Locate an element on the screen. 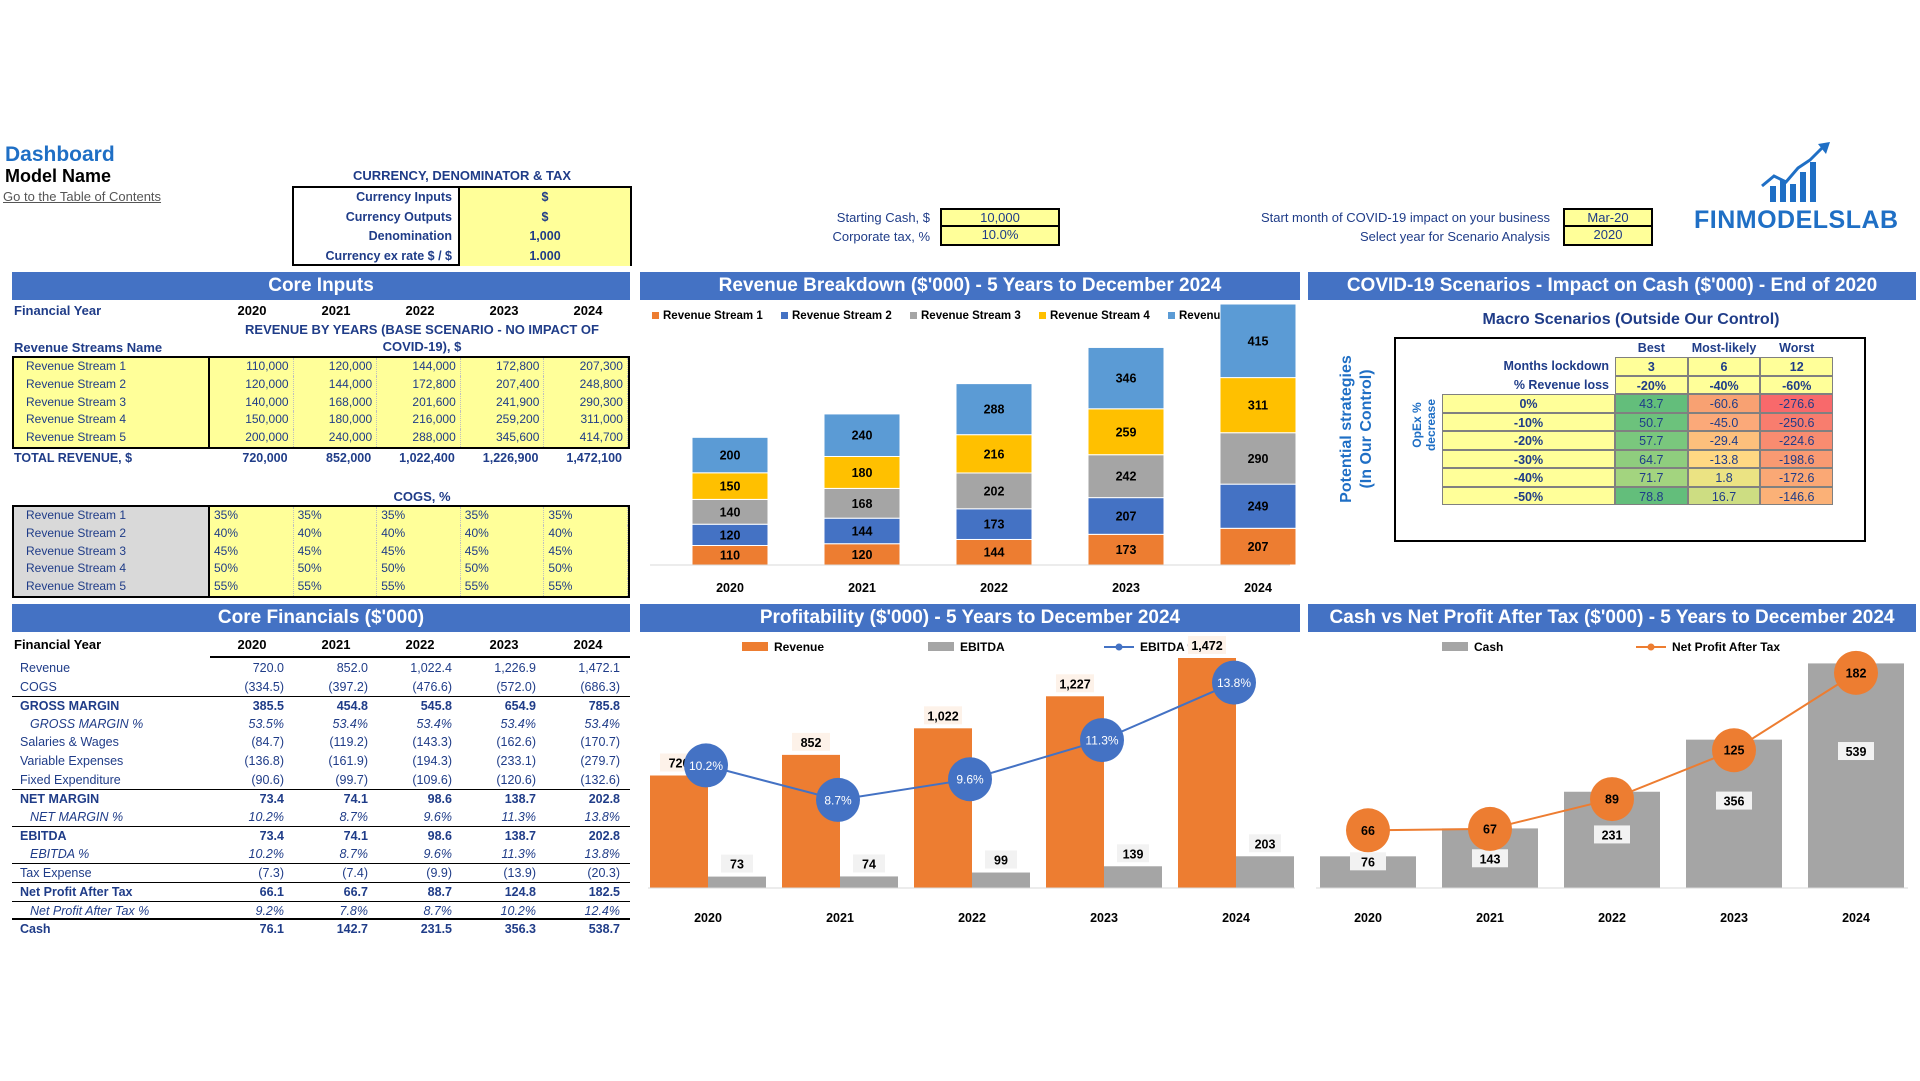  year-header: 2020 is located at coordinates (252, 310).